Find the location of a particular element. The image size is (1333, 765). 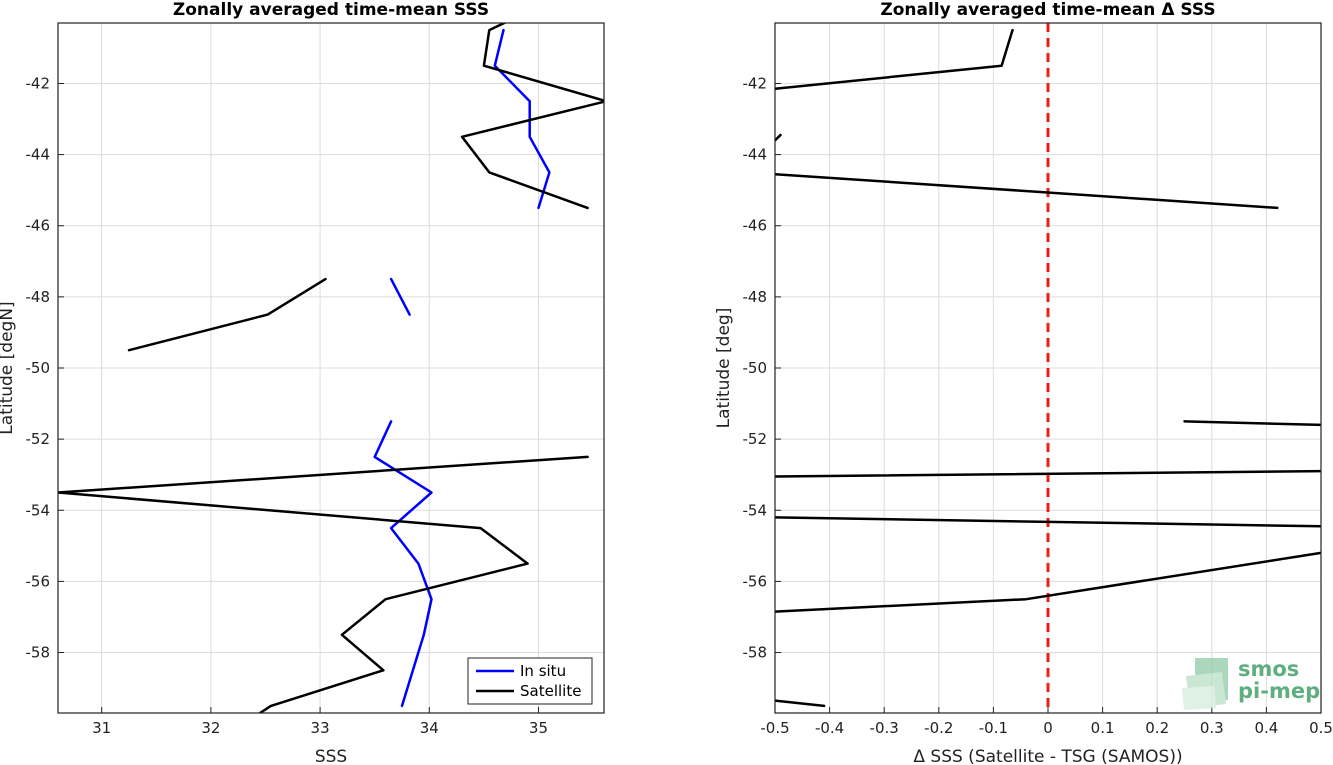

x-tick-label: 31 is located at coordinates (101, 728).